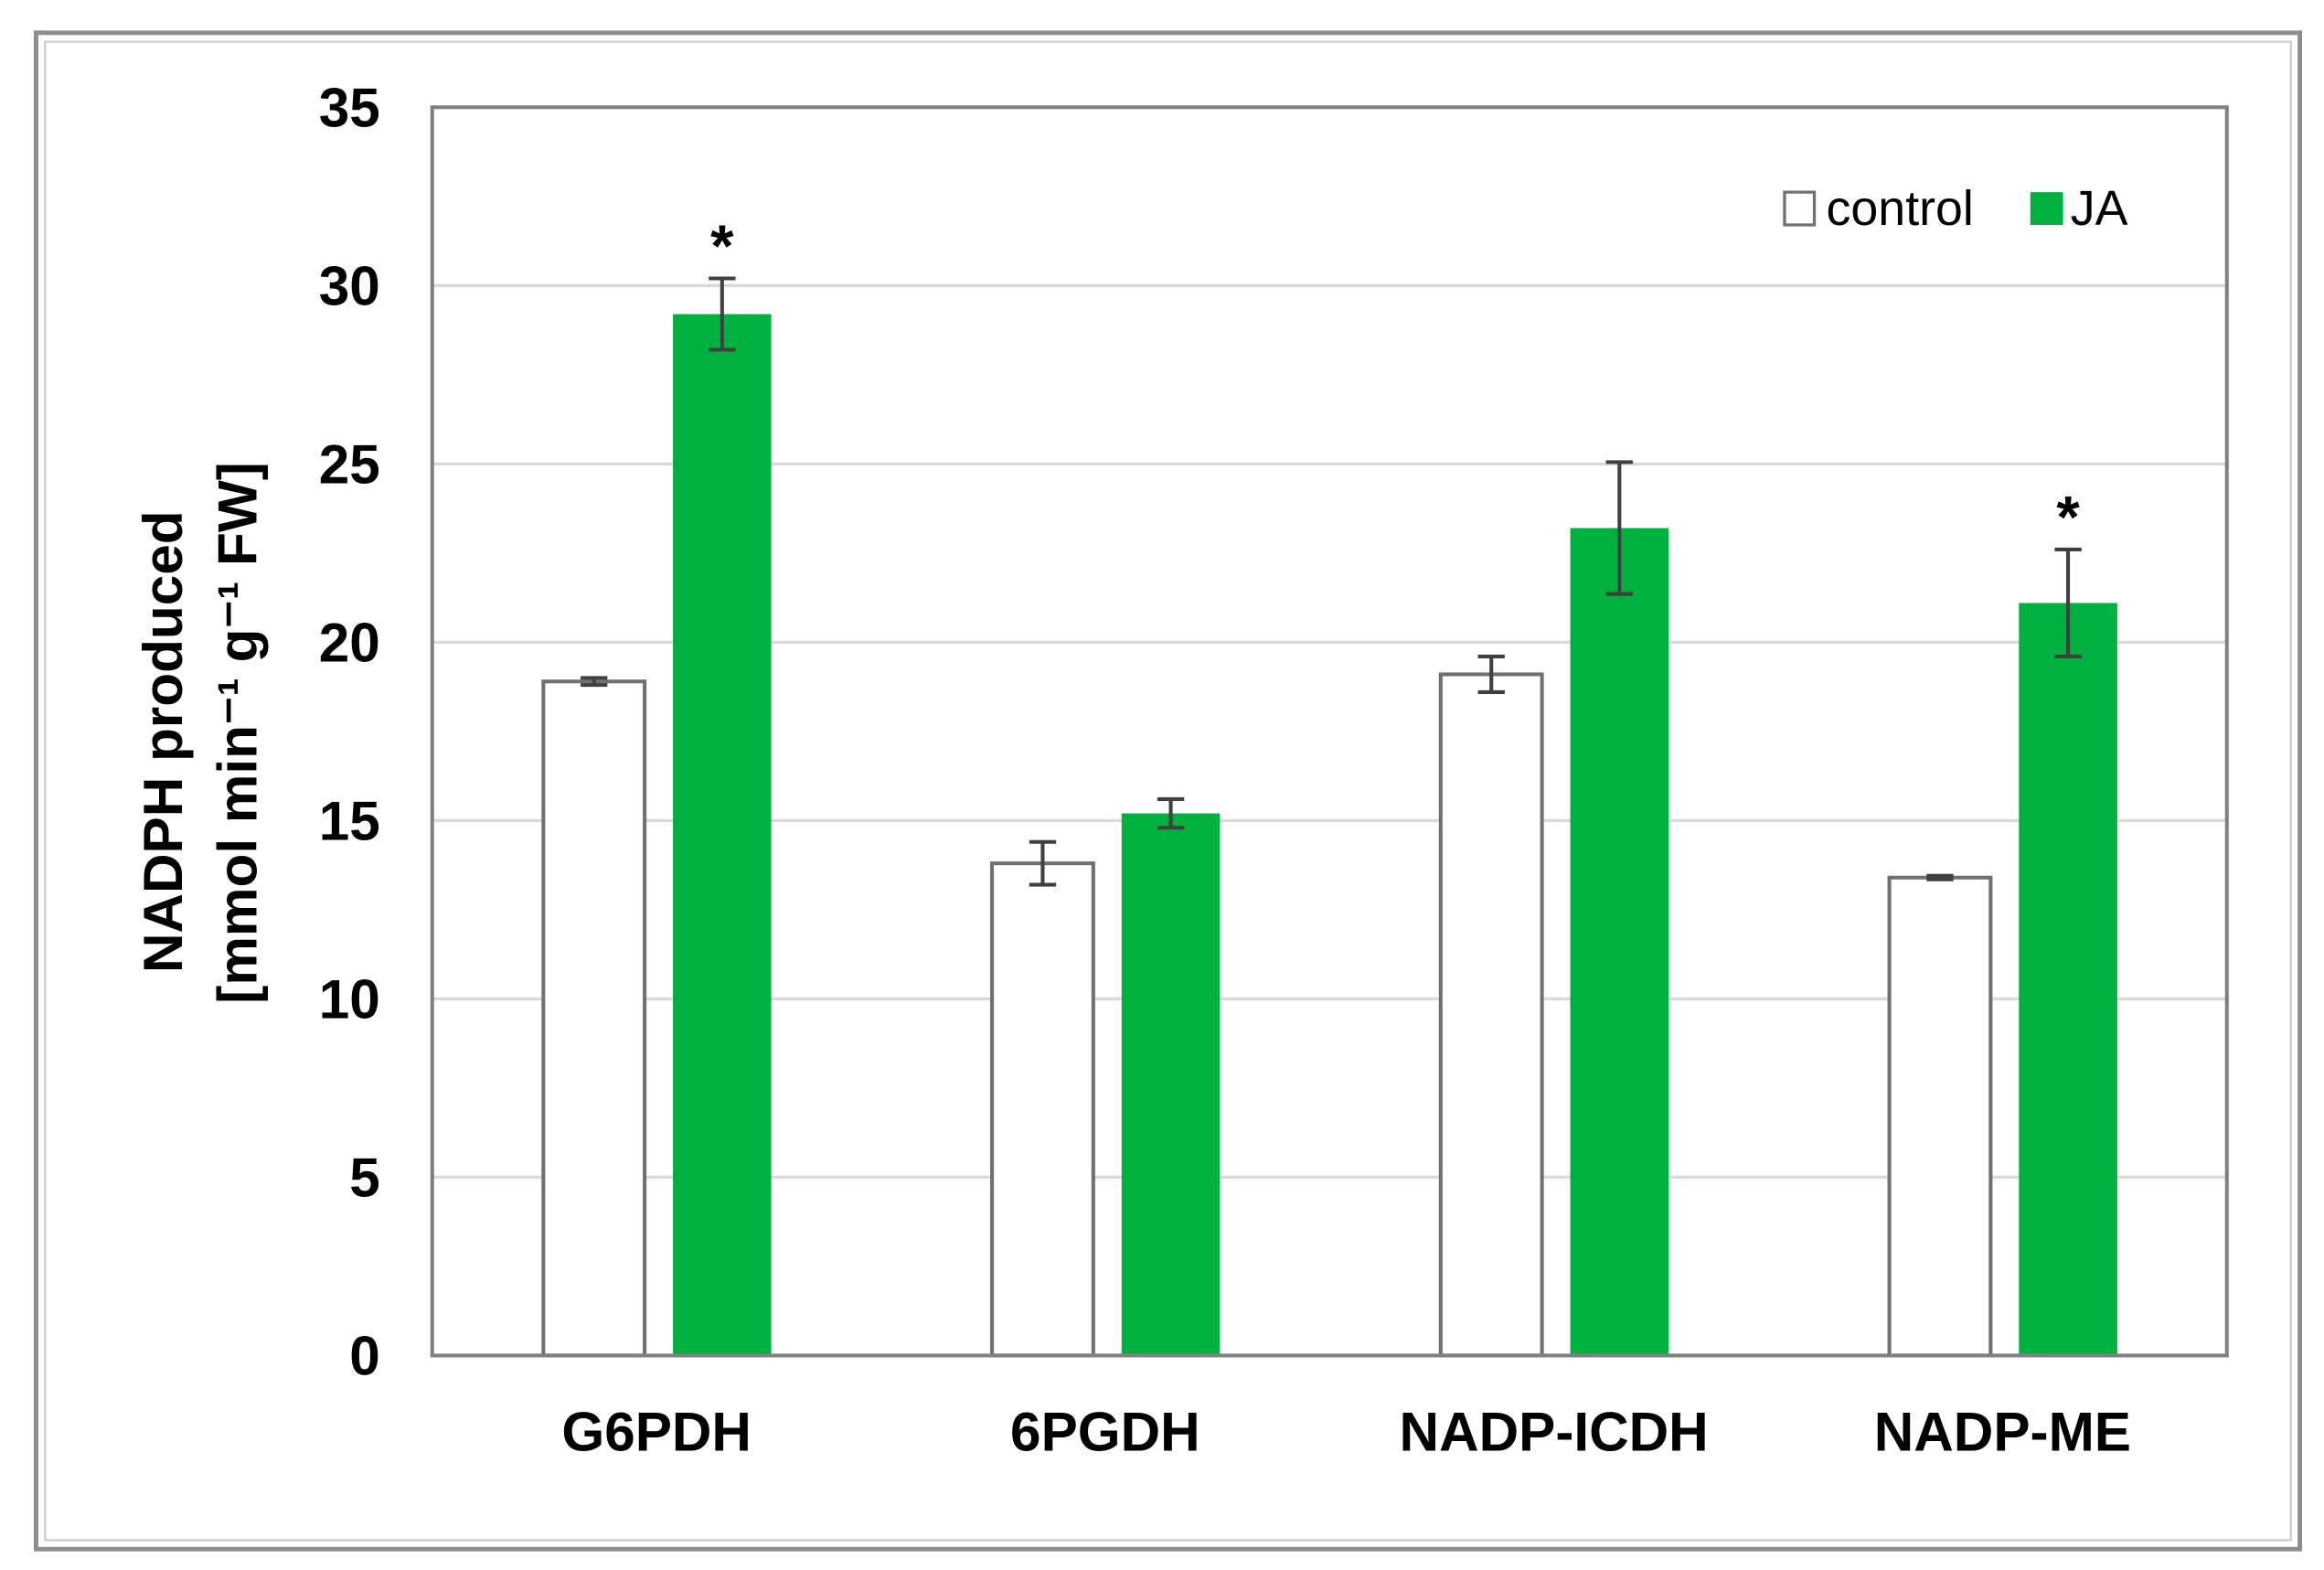  I want to click on y-tick-label: 0, so click(364, 1356).